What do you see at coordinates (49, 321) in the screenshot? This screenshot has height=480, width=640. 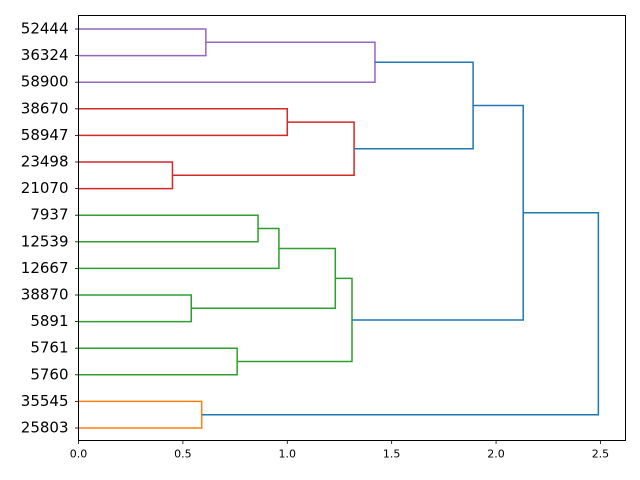 I see `leaf-label-5891: 5891` at bounding box center [49, 321].